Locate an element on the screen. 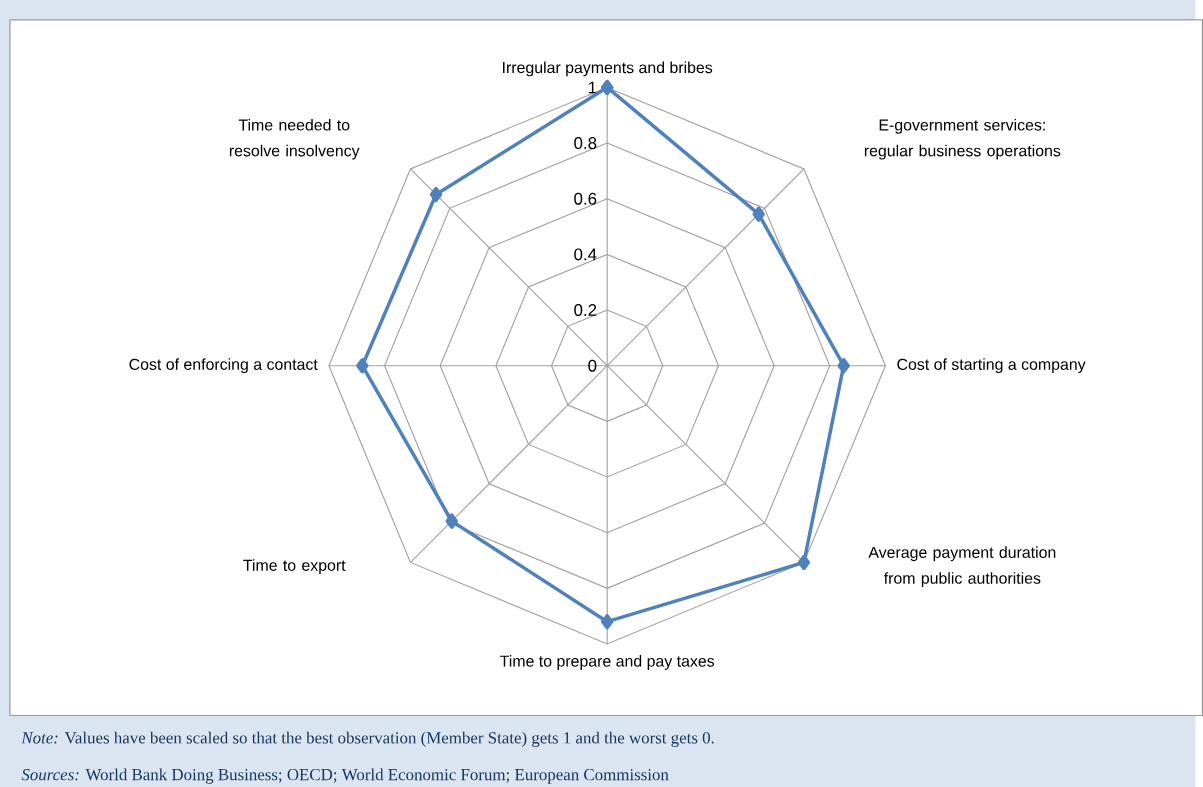  y-tick-label: 0.2 is located at coordinates (585, 310).